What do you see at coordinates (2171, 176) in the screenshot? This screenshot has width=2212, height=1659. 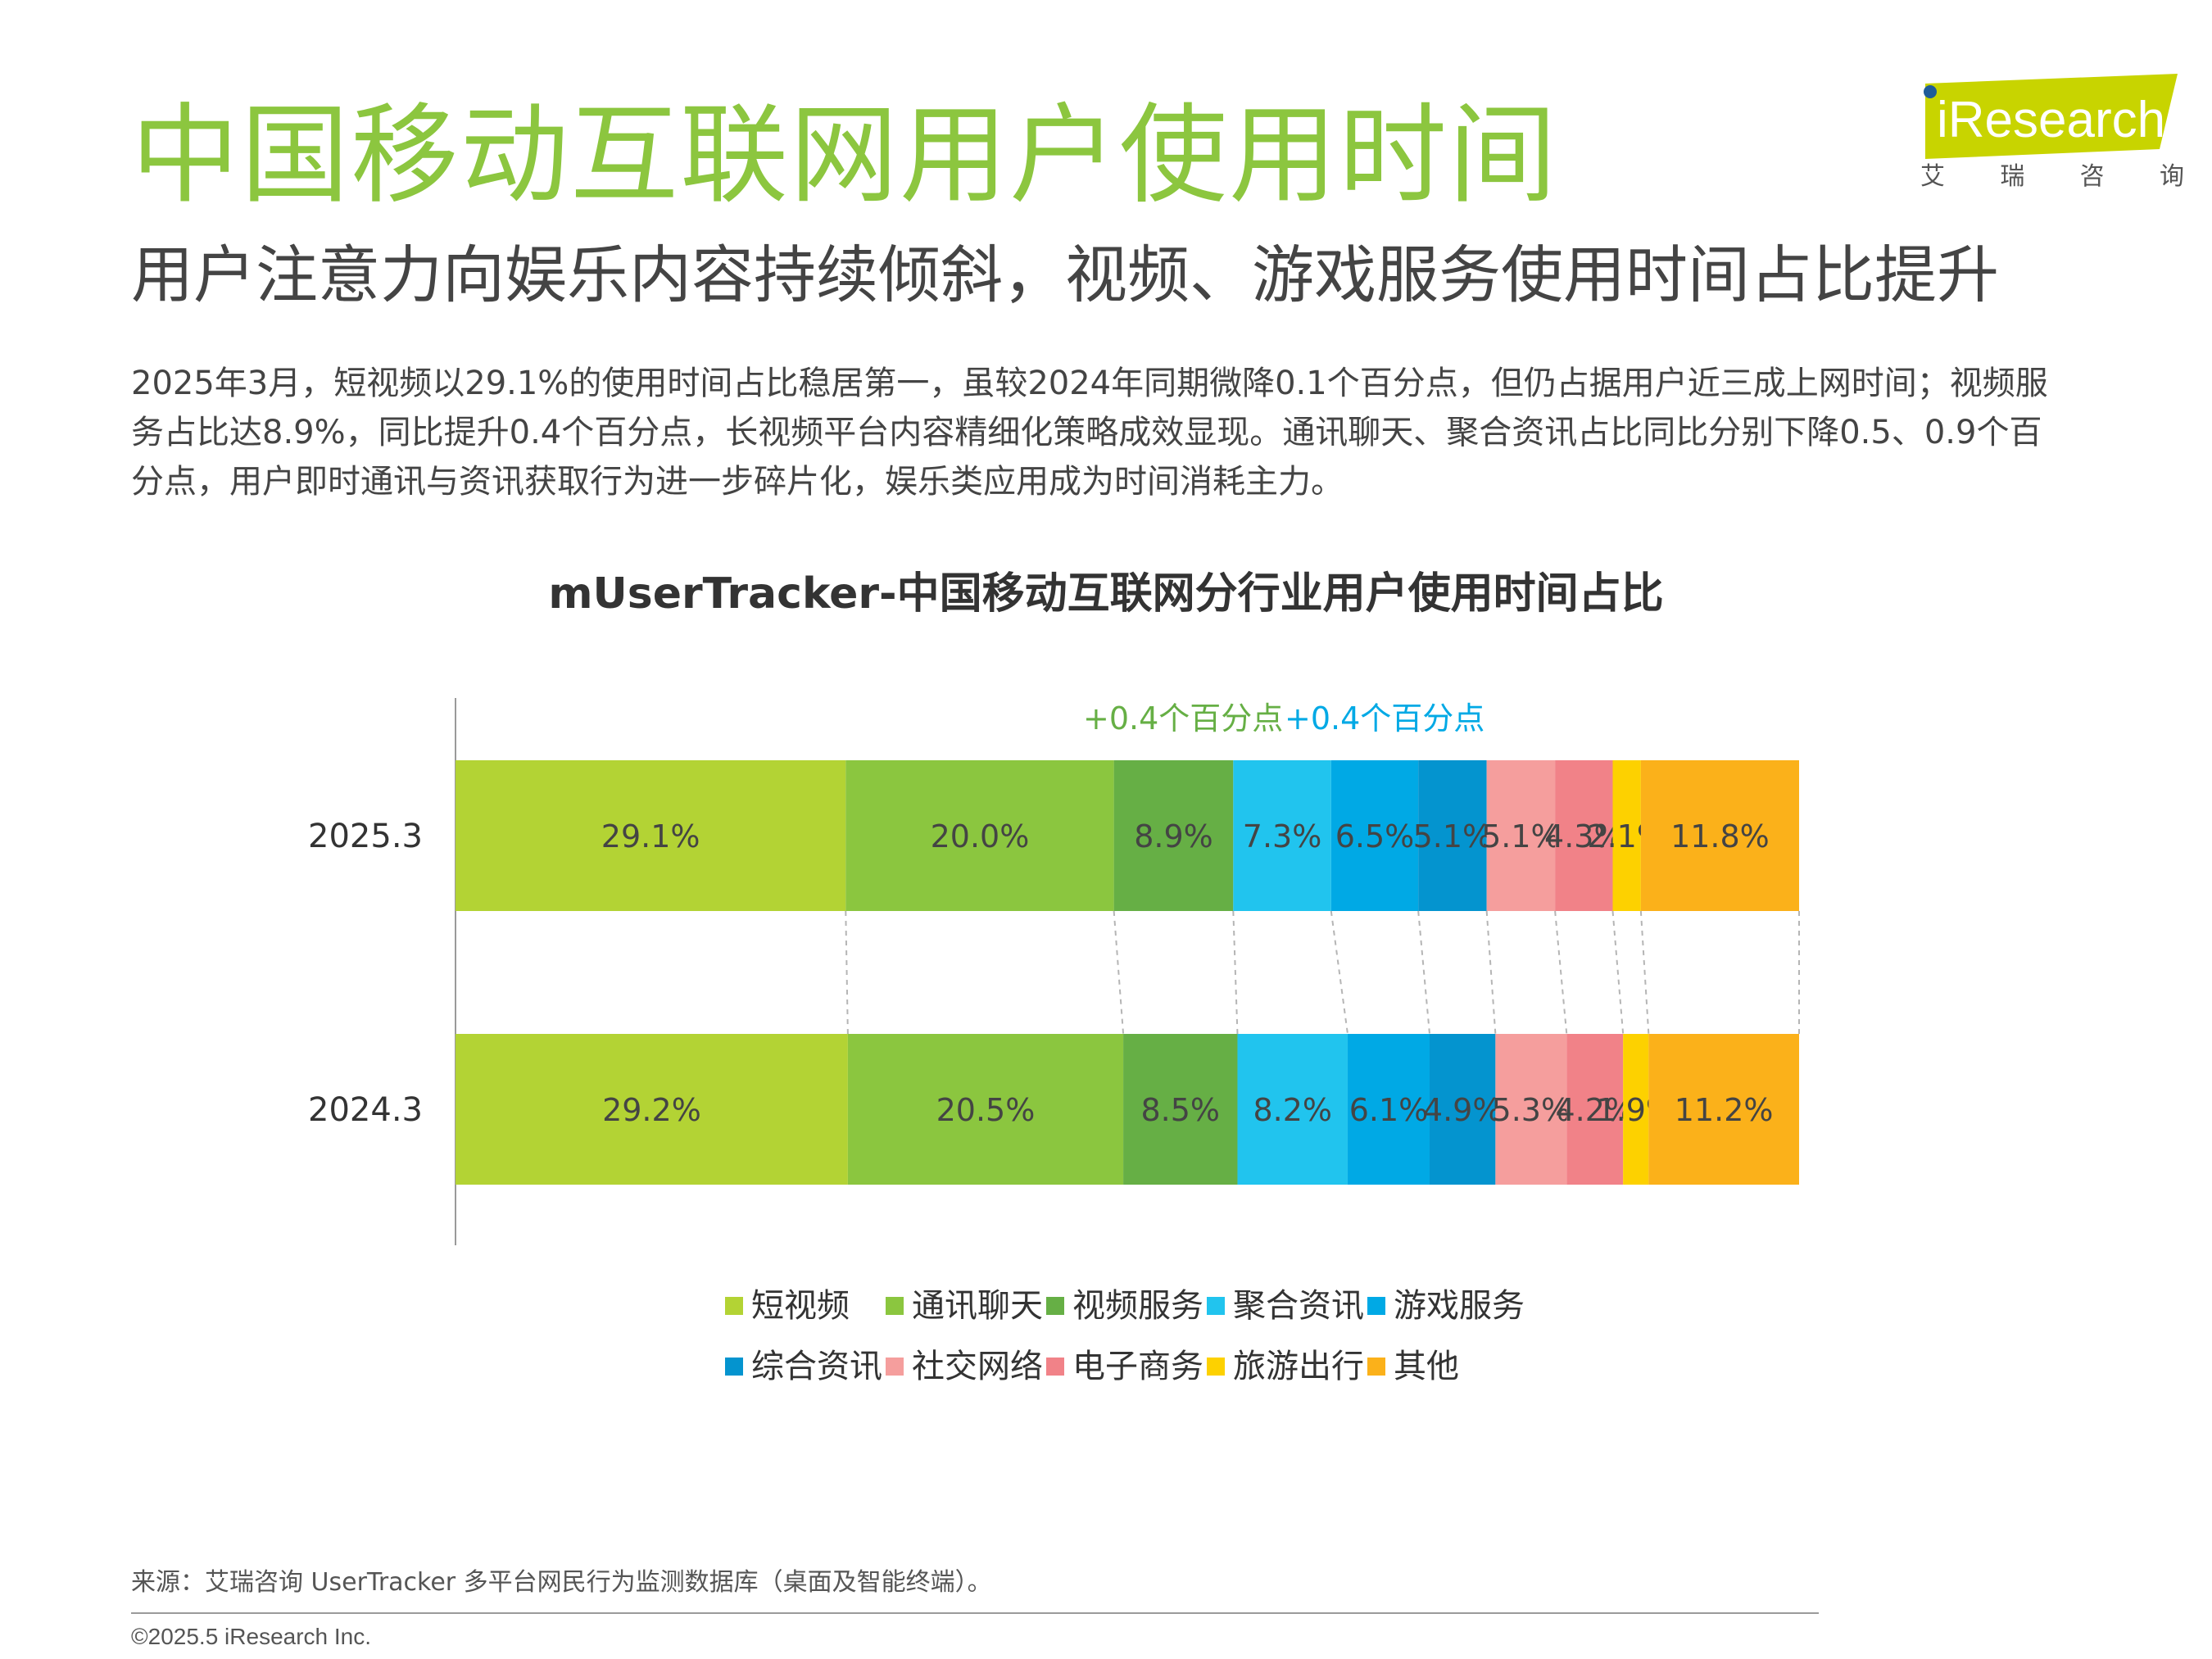 I see `logo-sub-char: 询` at bounding box center [2171, 176].